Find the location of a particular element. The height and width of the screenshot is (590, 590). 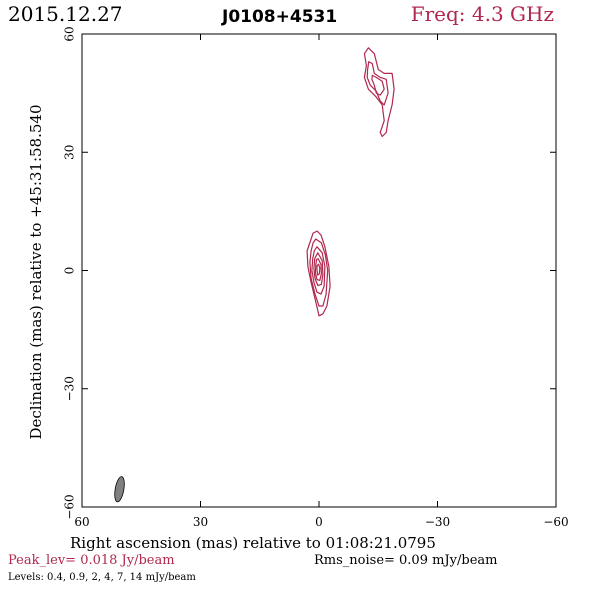

source-name: J0108+4531 is located at coordinates (280, 17).